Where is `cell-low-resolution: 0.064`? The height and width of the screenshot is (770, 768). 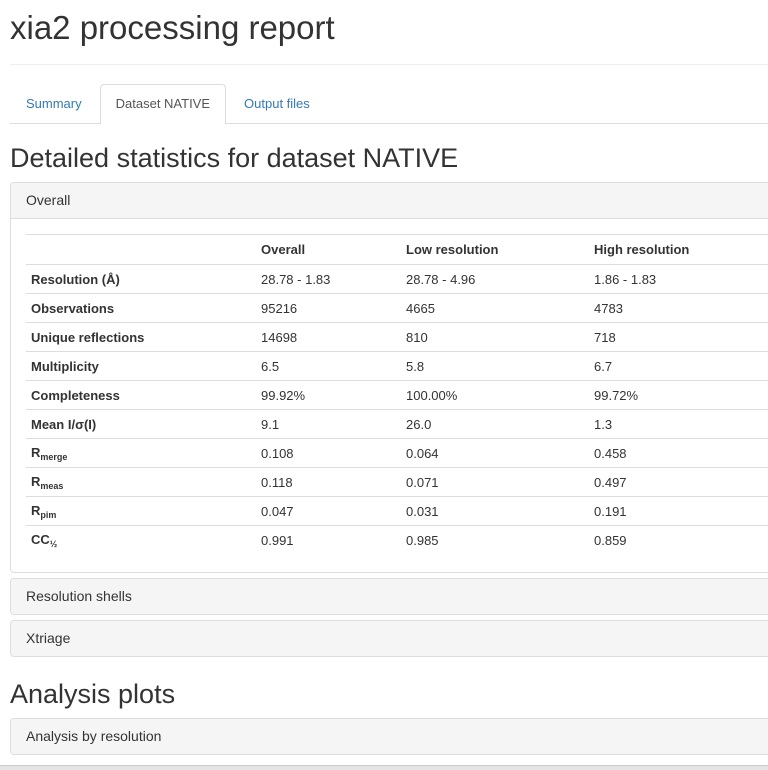
cell-low-resolution: 0.064 is located at coordinates (495, 453).